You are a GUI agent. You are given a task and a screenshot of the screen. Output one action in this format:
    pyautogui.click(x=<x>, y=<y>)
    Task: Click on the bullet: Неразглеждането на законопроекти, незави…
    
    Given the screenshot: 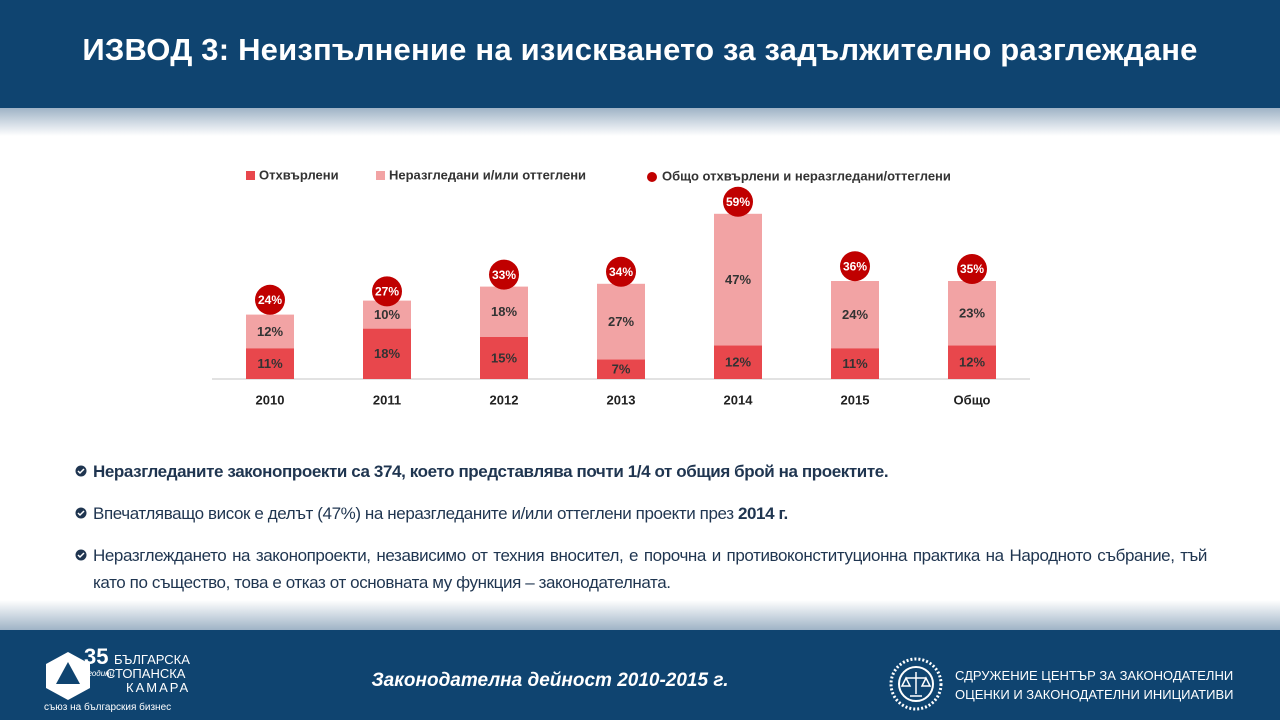 What is the action you would take?
    pyautogui.click(x=641, y=569)
    